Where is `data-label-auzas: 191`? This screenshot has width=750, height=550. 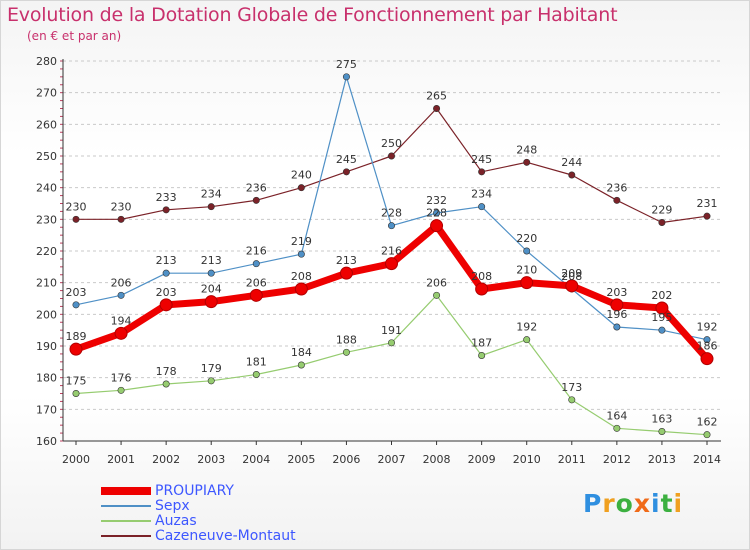
data-label-auzas: 191 is located at coordinates (391, 330).